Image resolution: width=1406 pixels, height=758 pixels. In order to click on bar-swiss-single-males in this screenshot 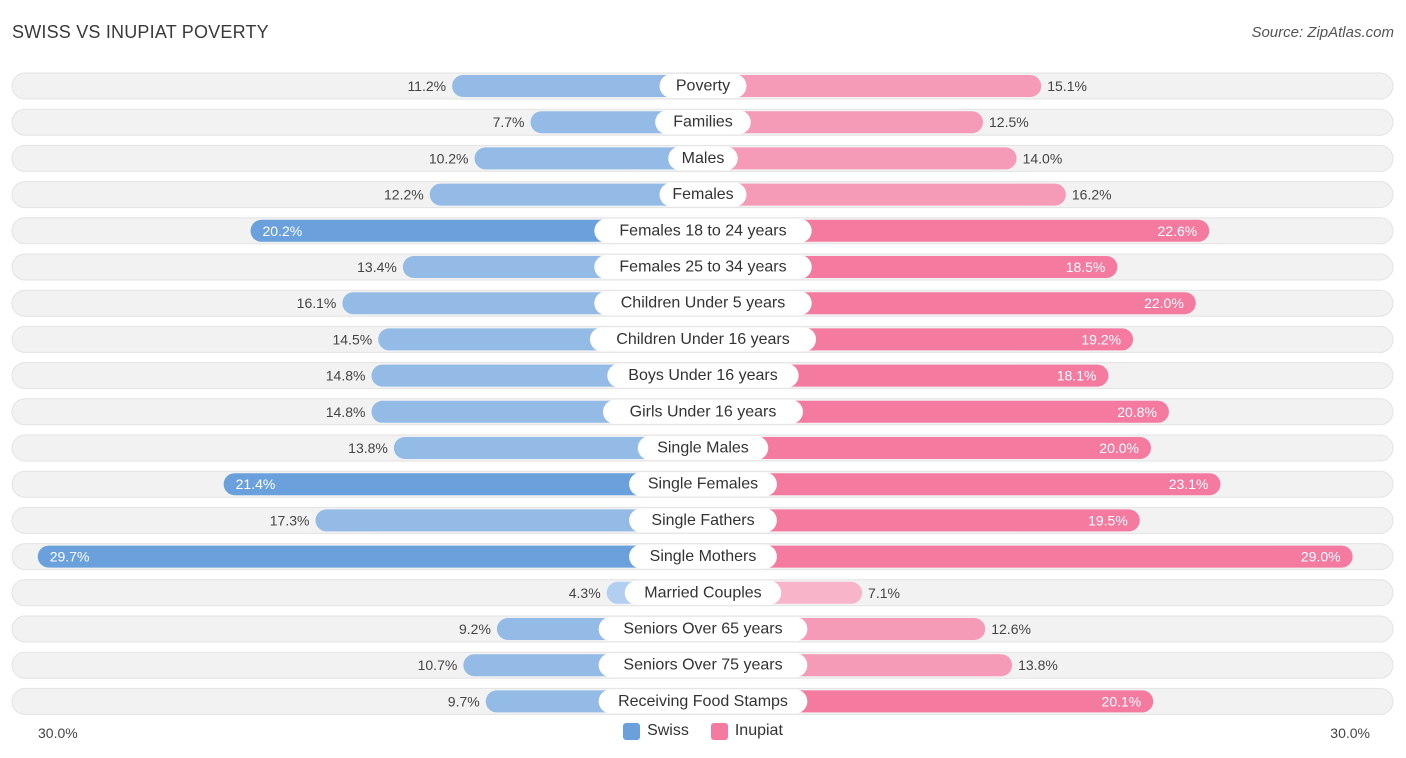, I will do `click(553, 448)`.